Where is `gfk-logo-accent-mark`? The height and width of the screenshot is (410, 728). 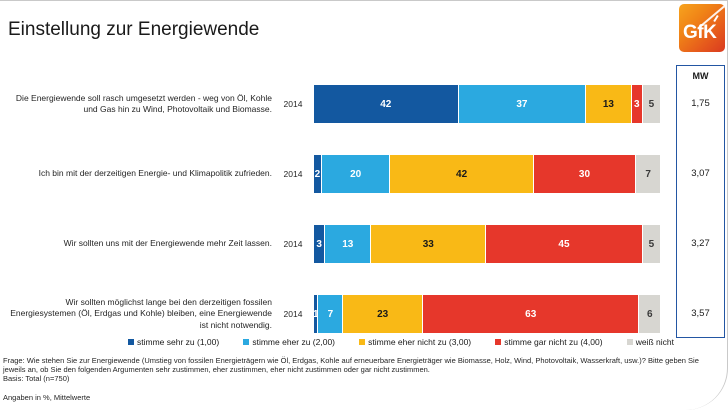 gfk-logo-accent-mark is located at coordinates (716, 18).